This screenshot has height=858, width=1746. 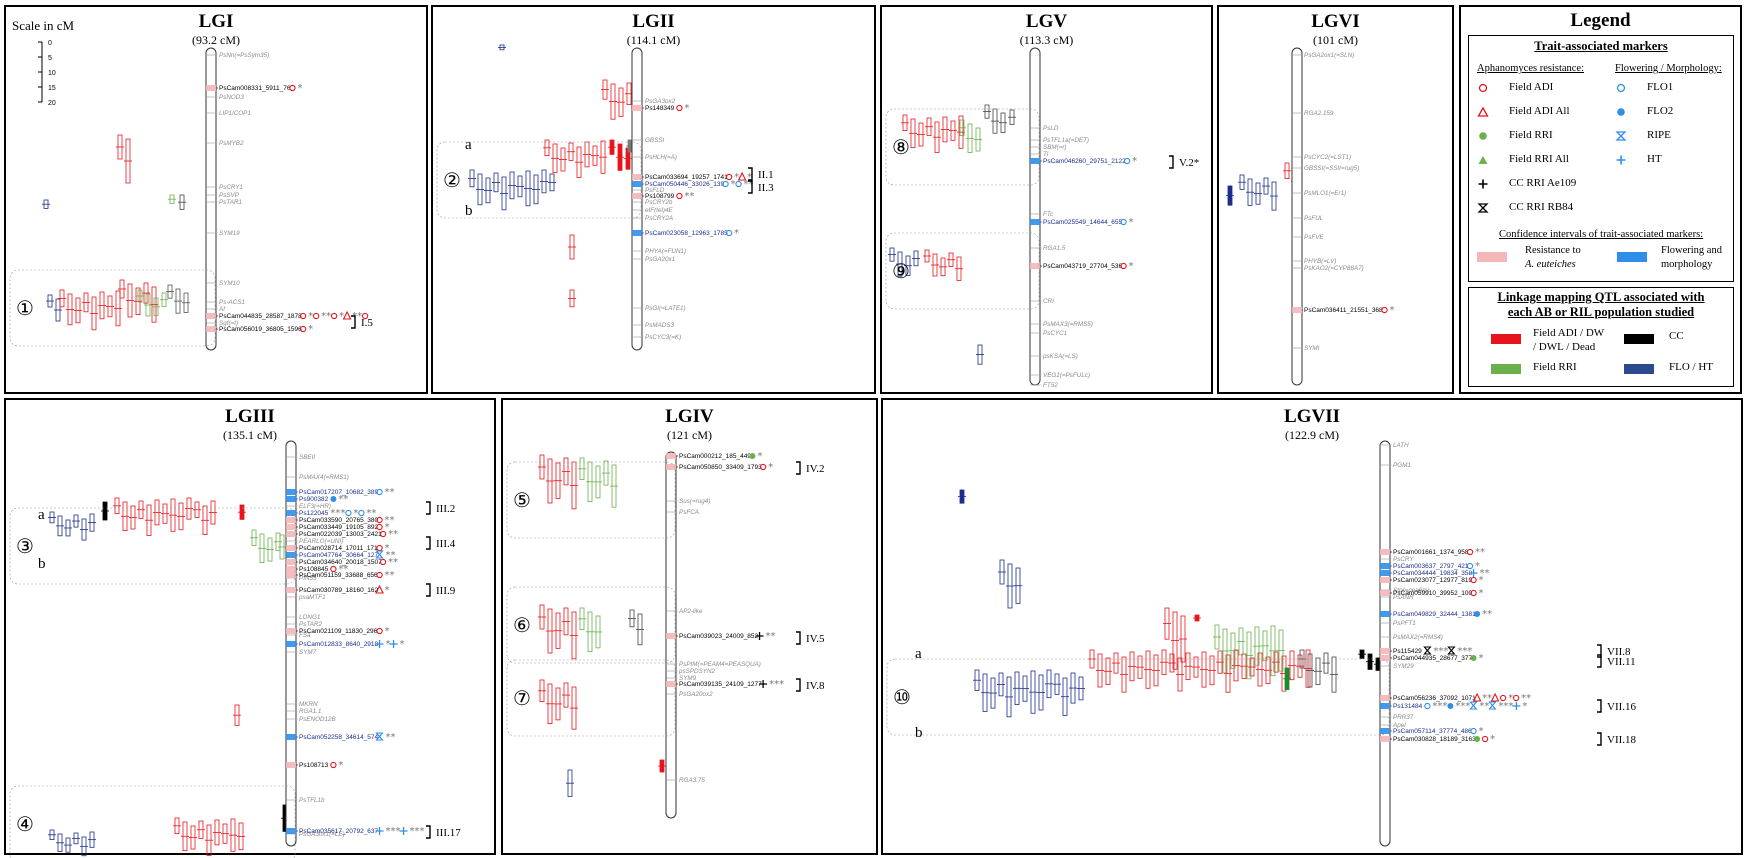 I want to click on gene-label: LIP1/COP1, so click(x=235, y=113).